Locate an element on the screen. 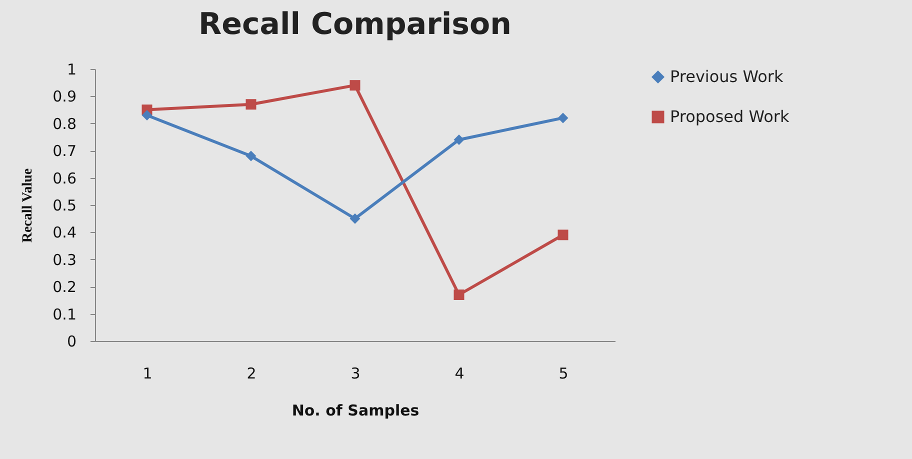  x-tick-label: 5 is located at coordinates (563, 373).